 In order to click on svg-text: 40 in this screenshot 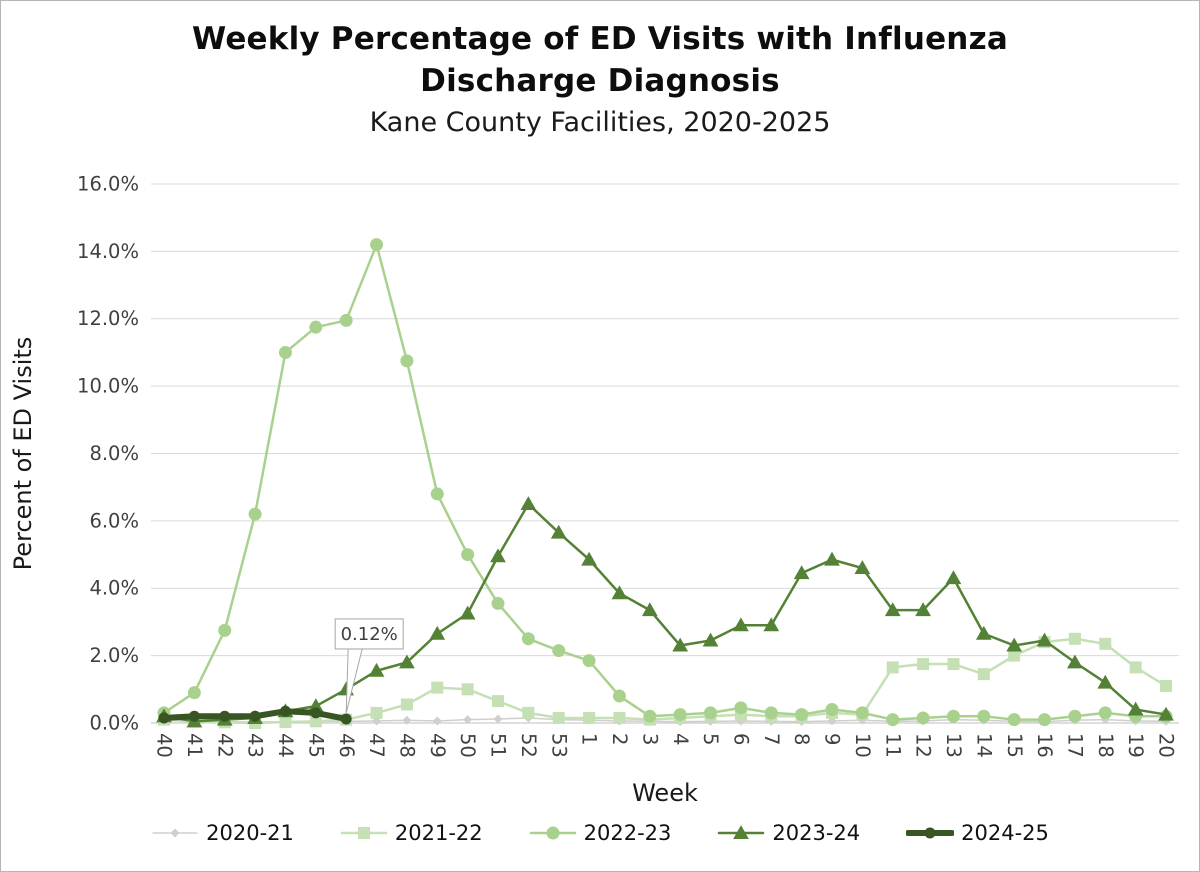, I will do `click(164, 745)`.